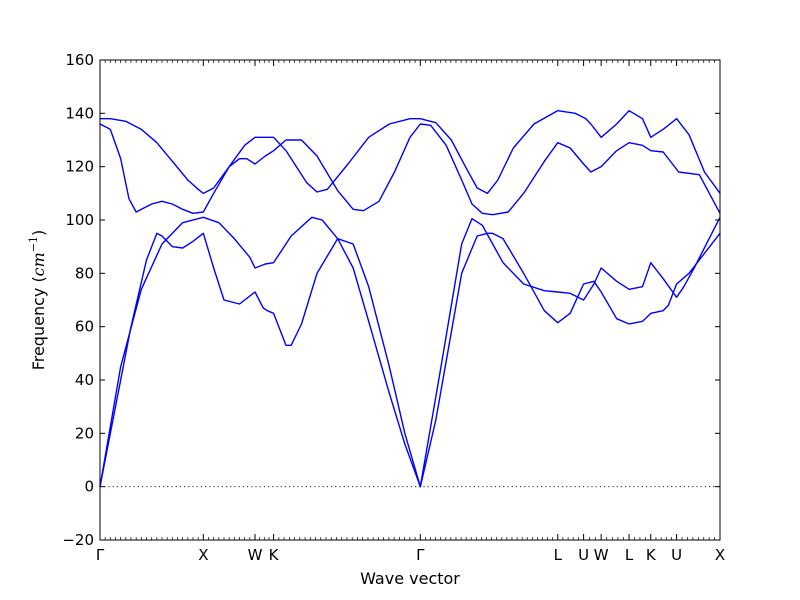 This screenshot has height=600, width=800. What do you see at coordinates (78, 540) in the screenshot?
I see `y-tick-label: −20` at bounding box center [78, 540].